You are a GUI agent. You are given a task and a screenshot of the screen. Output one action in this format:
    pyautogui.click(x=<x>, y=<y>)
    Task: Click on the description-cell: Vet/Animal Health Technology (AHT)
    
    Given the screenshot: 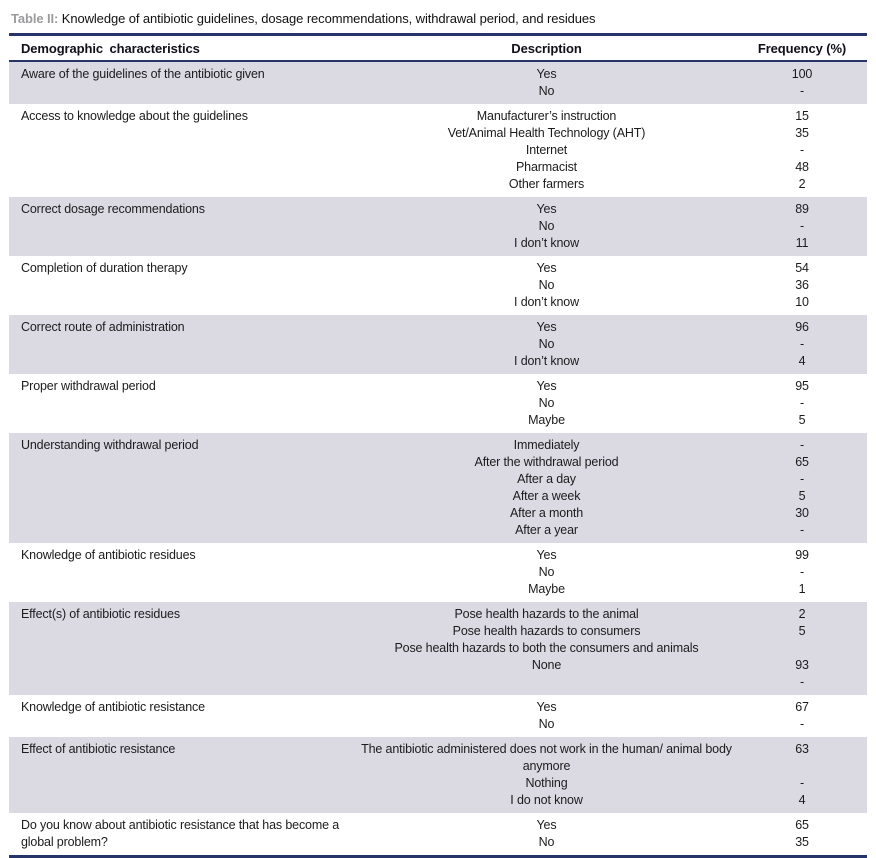 What is the action you would take?
    pyautogui.click(x=546, y=133)
    